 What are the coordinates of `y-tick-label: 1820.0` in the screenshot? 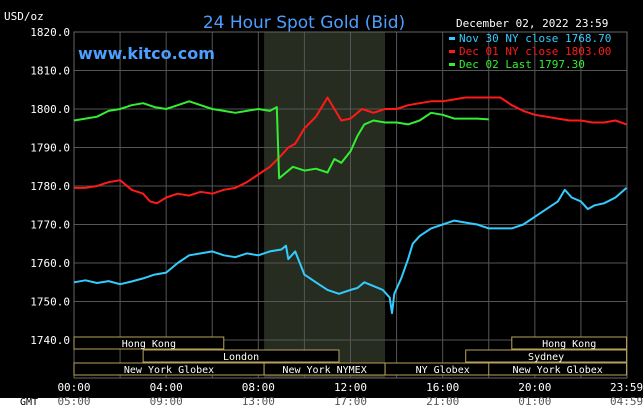 It's located at (50, 32).